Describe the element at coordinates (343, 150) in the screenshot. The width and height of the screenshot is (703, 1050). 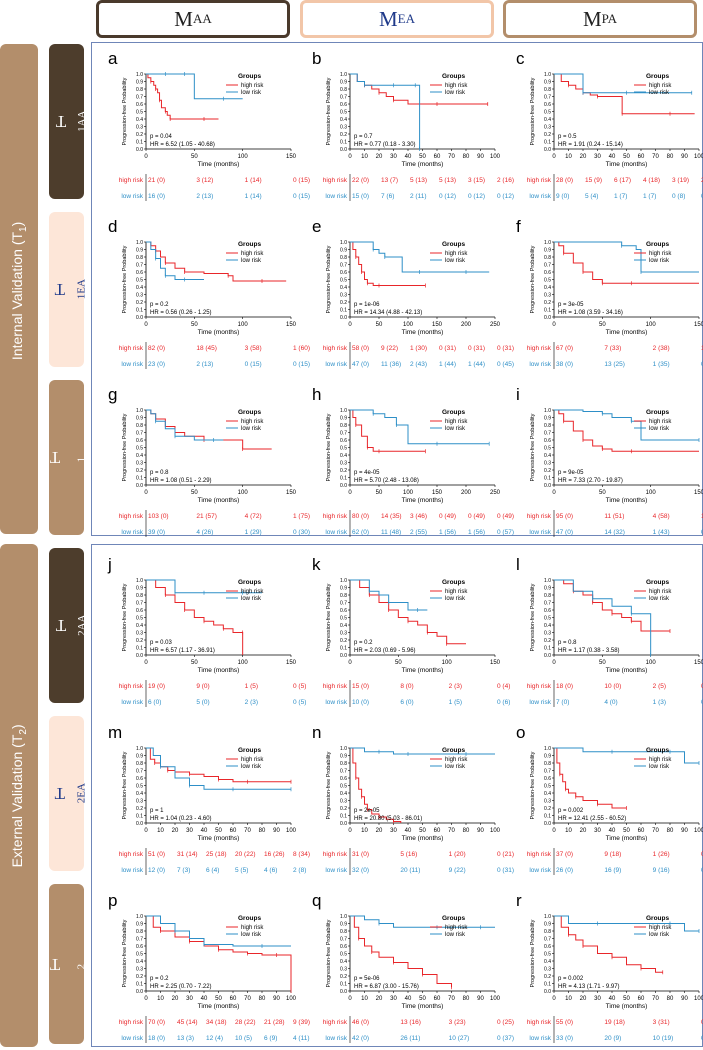
I see `y-tick-label-b: 0.0` at that location.